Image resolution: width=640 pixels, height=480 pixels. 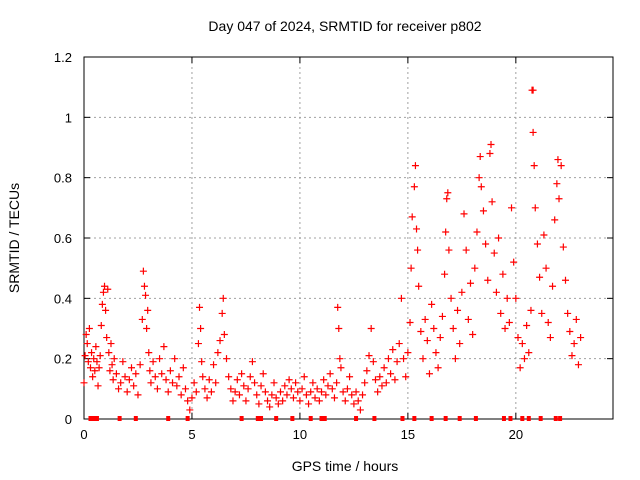 I want to click on gap-markers, so click(x=325, y=418).